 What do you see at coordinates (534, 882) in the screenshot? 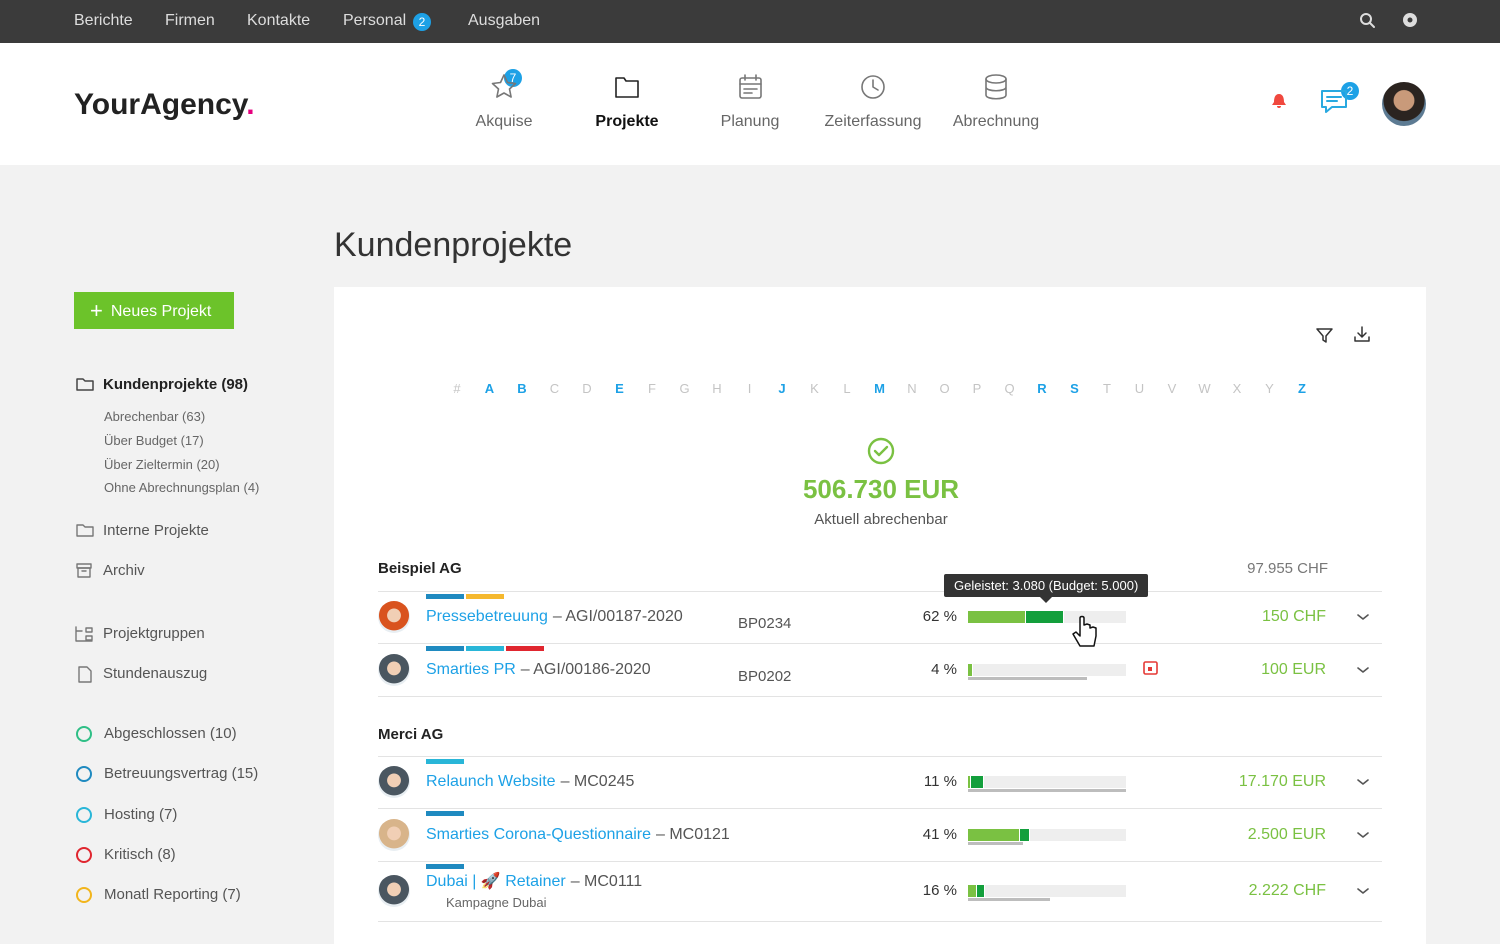
I see `project-name: Dubai | 🚀 Retainer – MC0111` at bounding box center [534, 882].